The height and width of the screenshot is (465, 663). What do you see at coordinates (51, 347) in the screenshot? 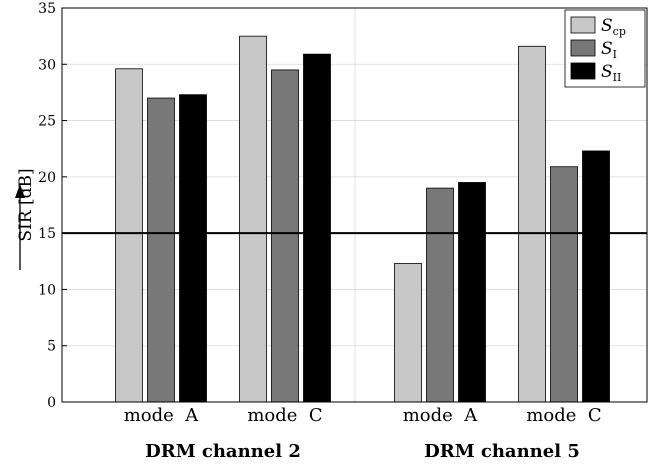
I see `y-tick-label: 5` at bounding box center [51, 347].